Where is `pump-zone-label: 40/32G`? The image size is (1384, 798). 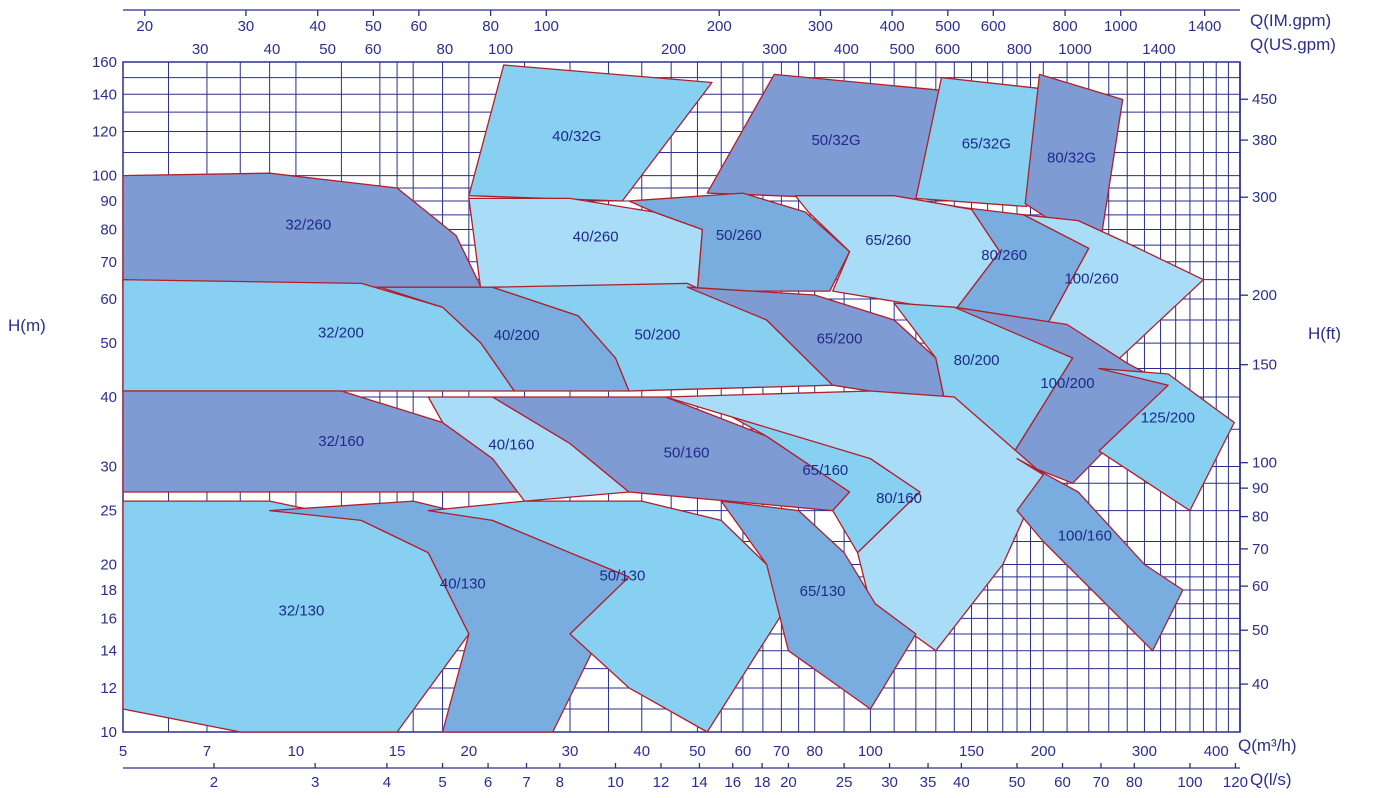 pump-zone-label: 40/32G is located at coordinates (576, 136).